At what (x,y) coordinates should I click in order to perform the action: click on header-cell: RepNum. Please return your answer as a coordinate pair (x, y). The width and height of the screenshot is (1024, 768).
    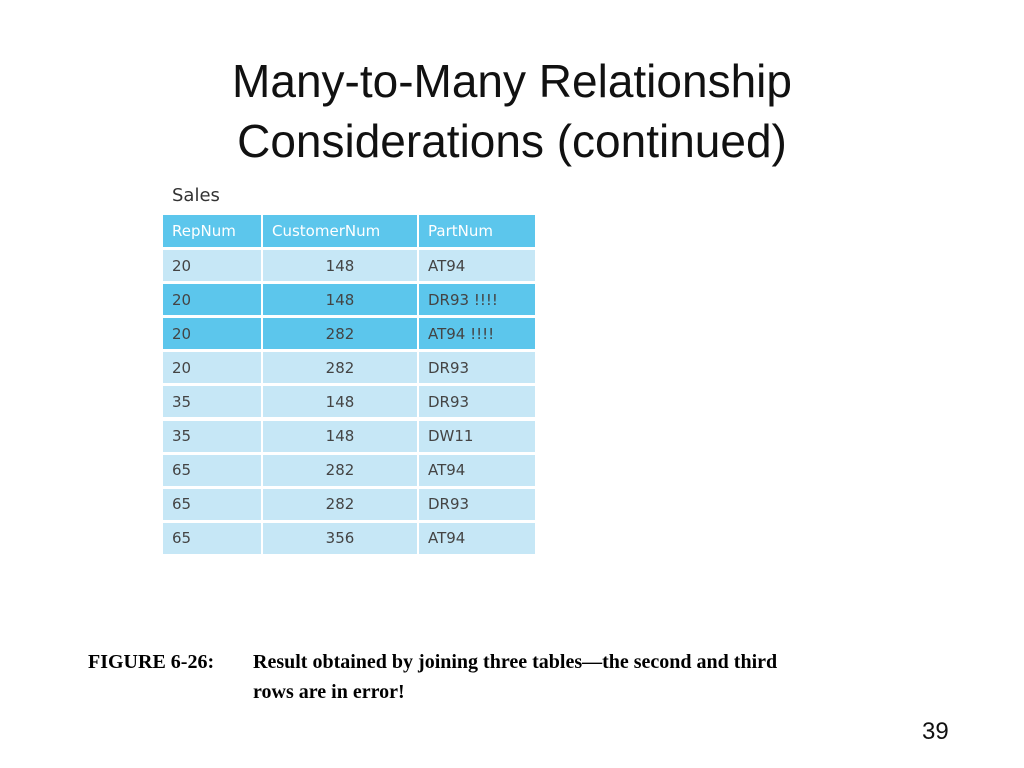
    Looking at the image, I should click on (212, 231).